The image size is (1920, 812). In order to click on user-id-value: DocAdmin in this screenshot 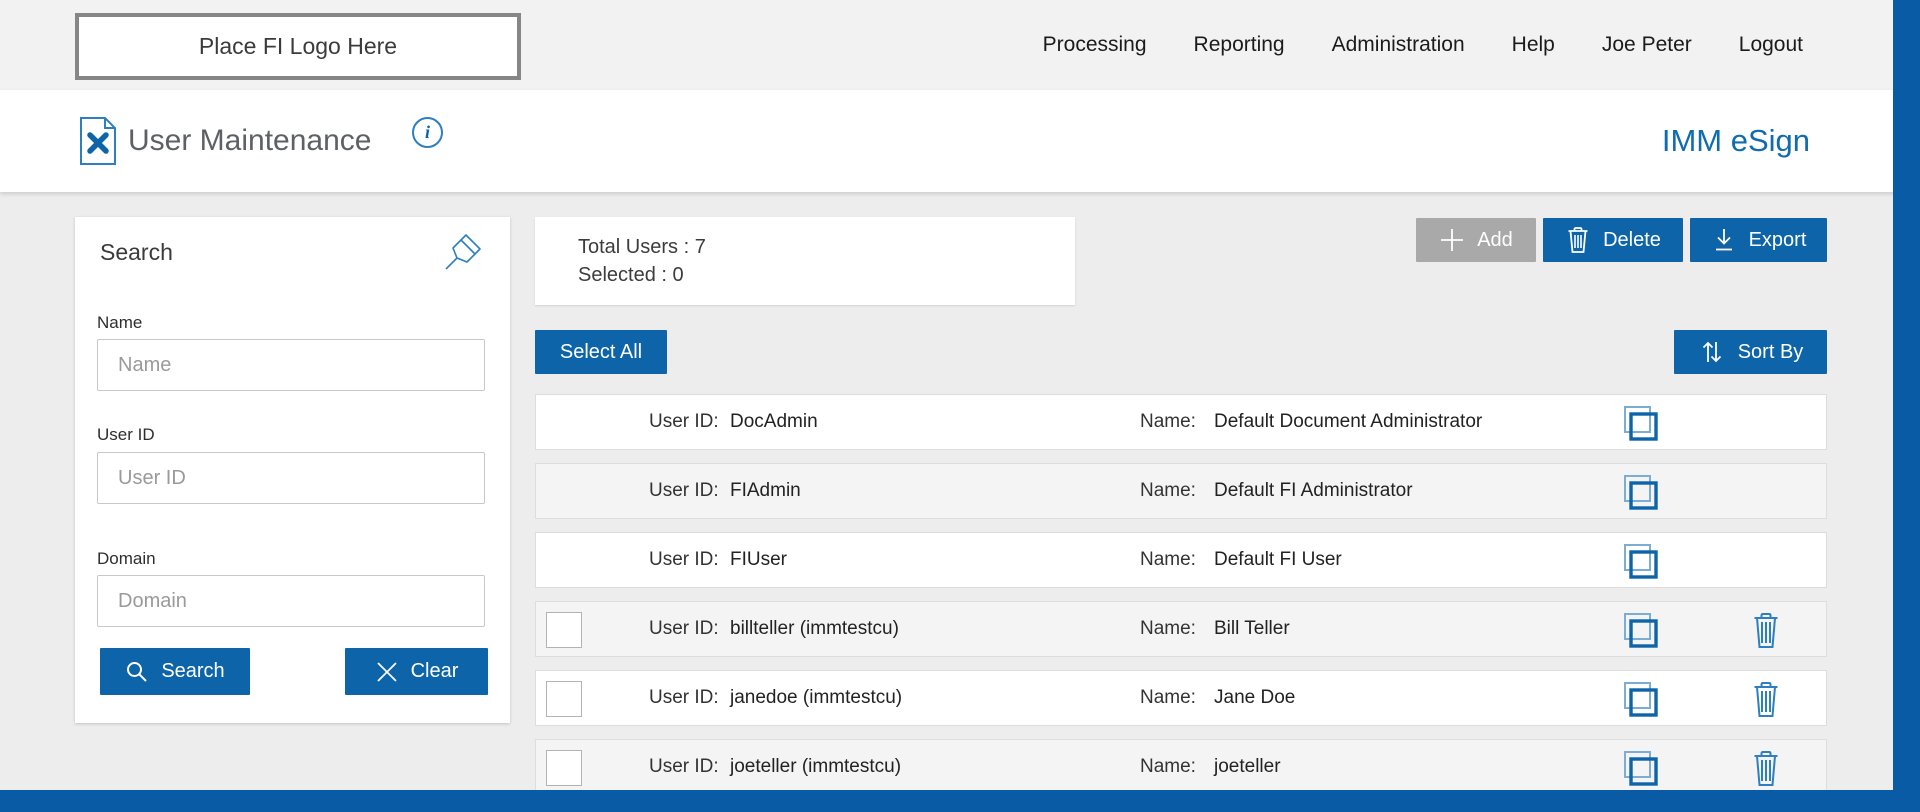, I will do `click(774, 421)`.